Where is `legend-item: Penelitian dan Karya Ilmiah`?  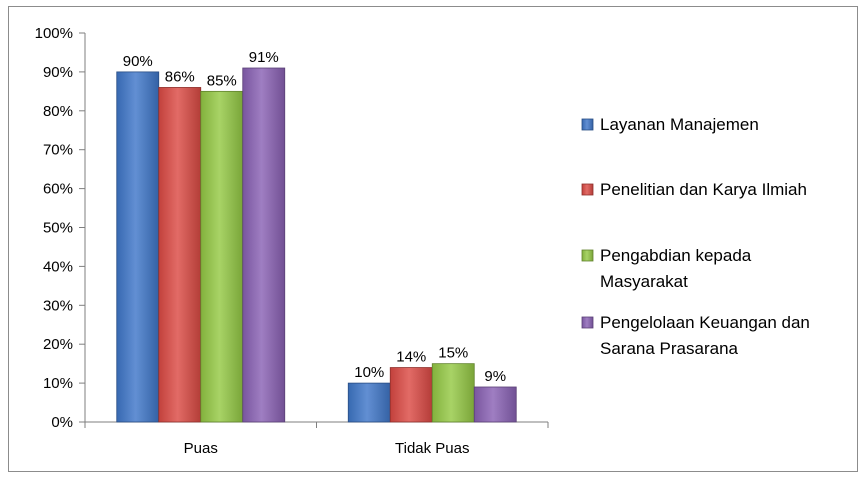 legend-item: Penelitian dan Karya Ilmiah is located at coordinates (694, 189).